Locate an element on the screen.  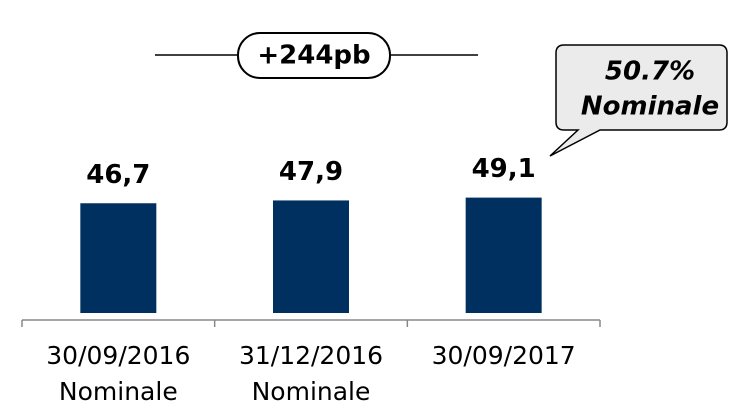
annotation-box is located at coordinates (314, 55).